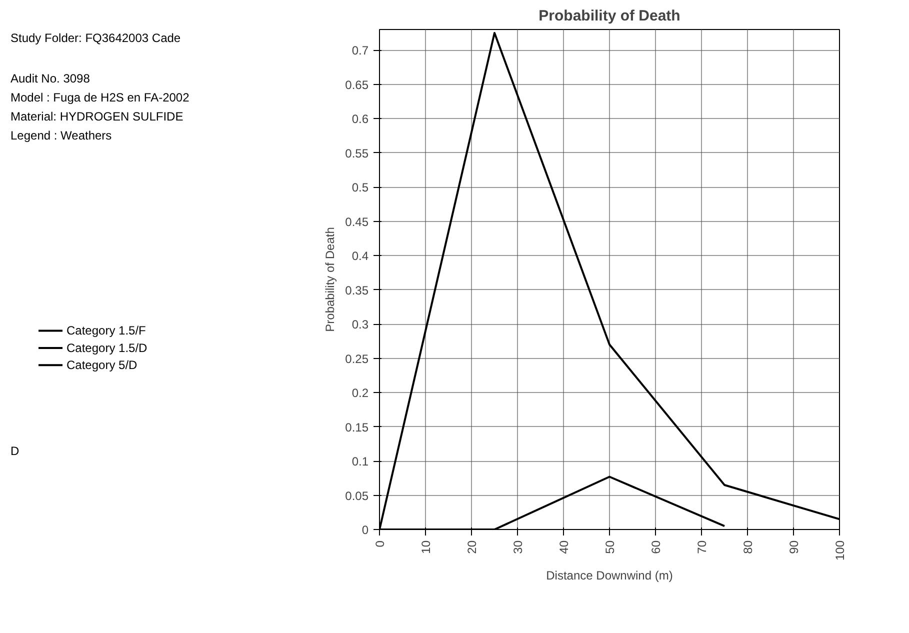 This screenshot has height=633, width=909. I want to click on x-tick-label: 90, so click(794, 547).